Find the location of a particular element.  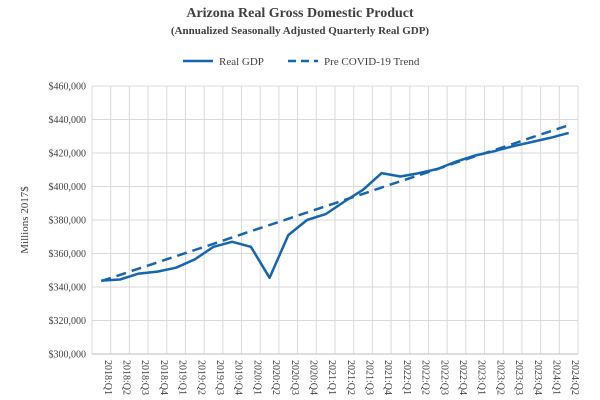

y-tick-label: $460,000 is located at coordinates (68, 87).